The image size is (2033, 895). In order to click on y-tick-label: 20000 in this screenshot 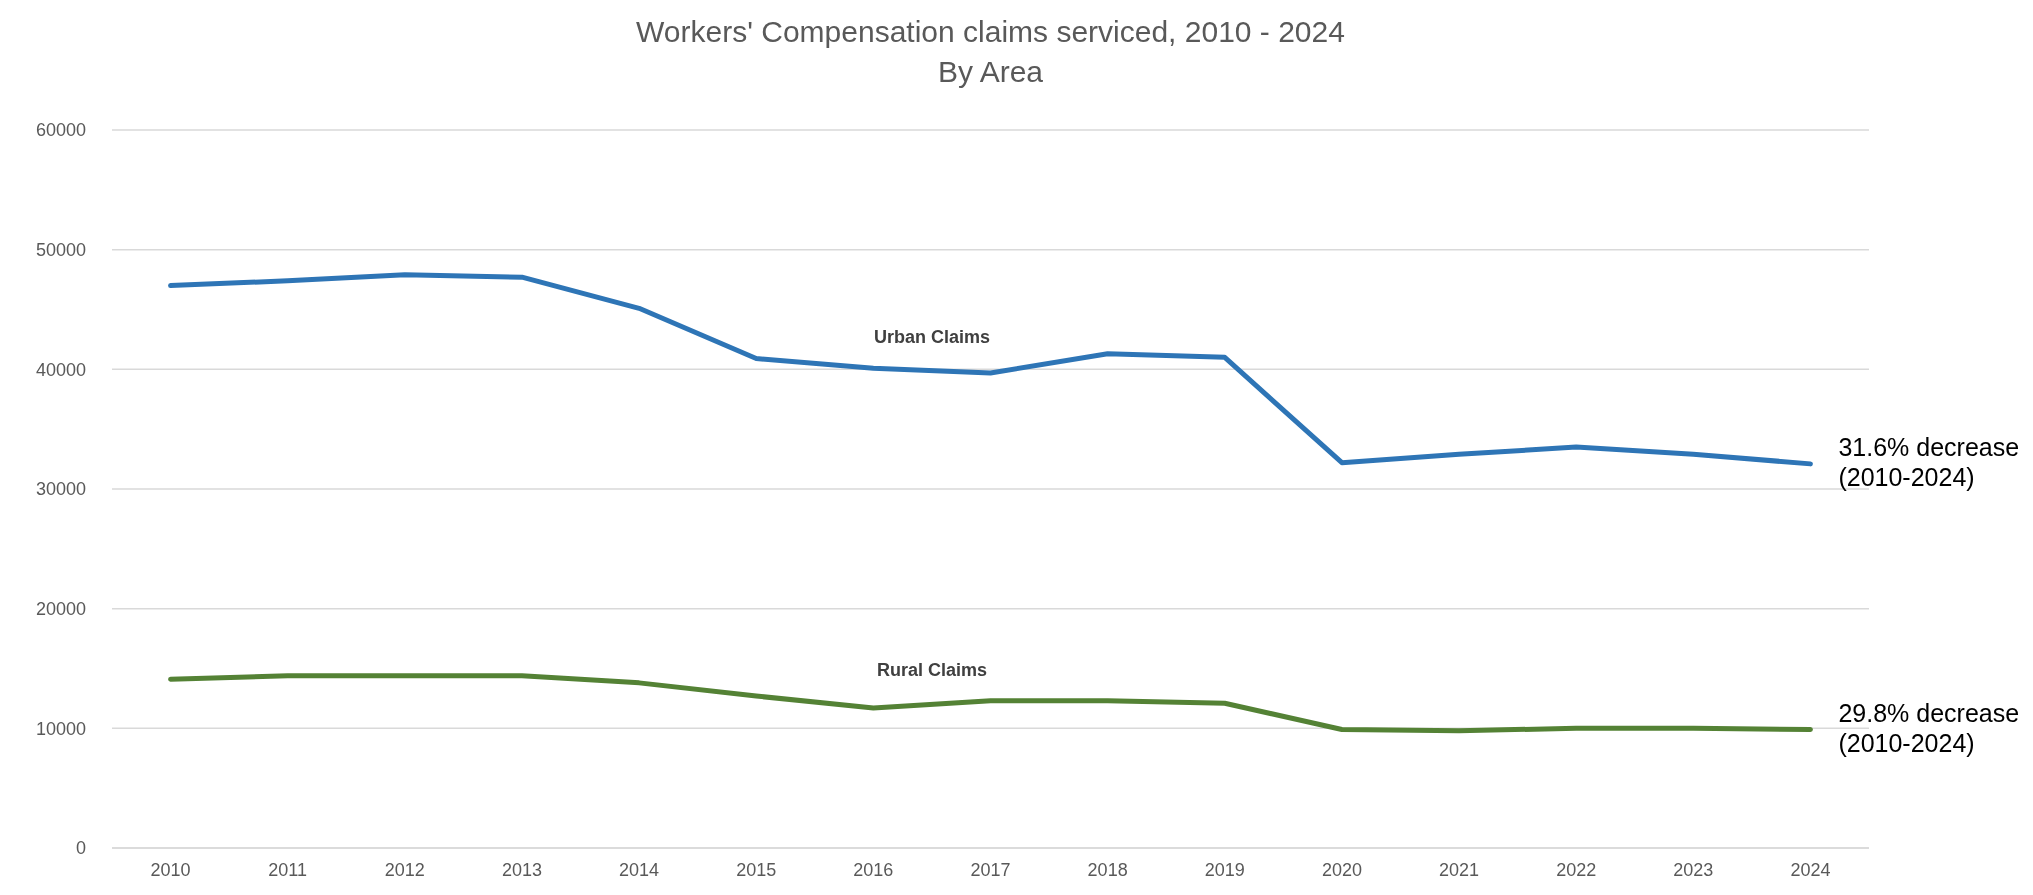, I will do `click(60, 608)`.